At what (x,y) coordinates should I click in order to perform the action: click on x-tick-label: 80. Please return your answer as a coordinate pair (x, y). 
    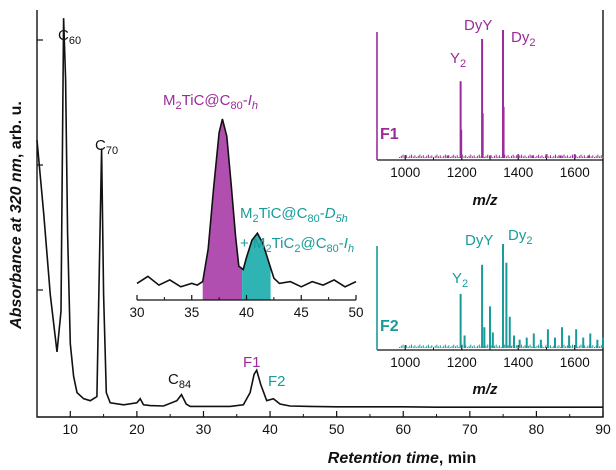
    Looking at the image, I should click on (537, 429).